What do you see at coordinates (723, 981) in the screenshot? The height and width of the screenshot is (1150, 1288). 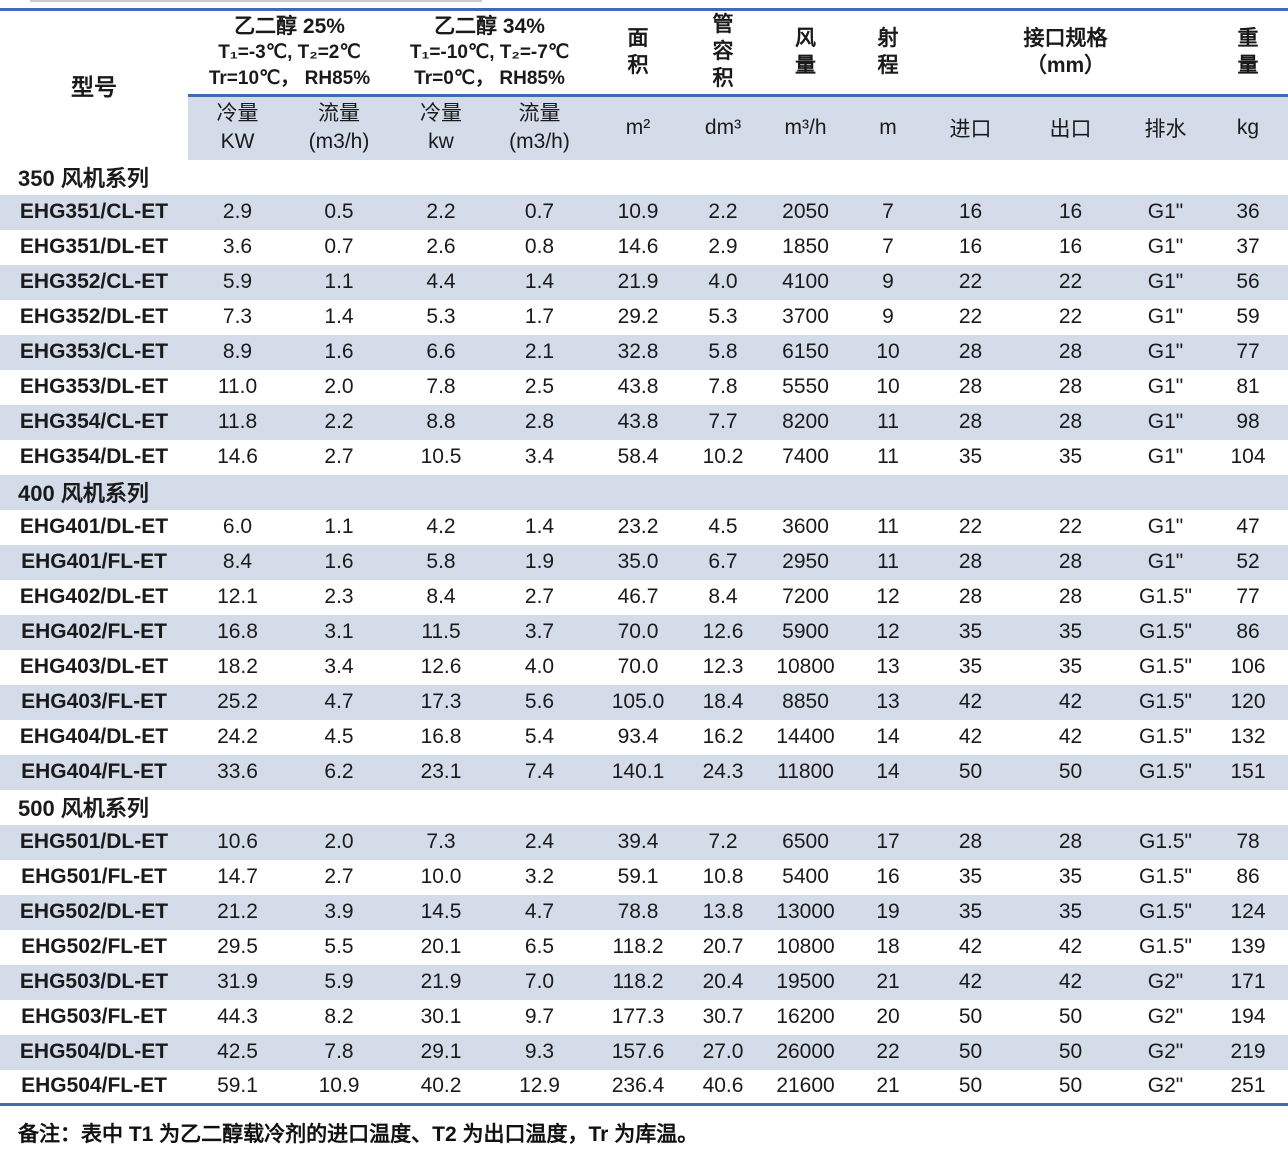 I see `value-cell: 20.4` at bounding box center [723, 981].